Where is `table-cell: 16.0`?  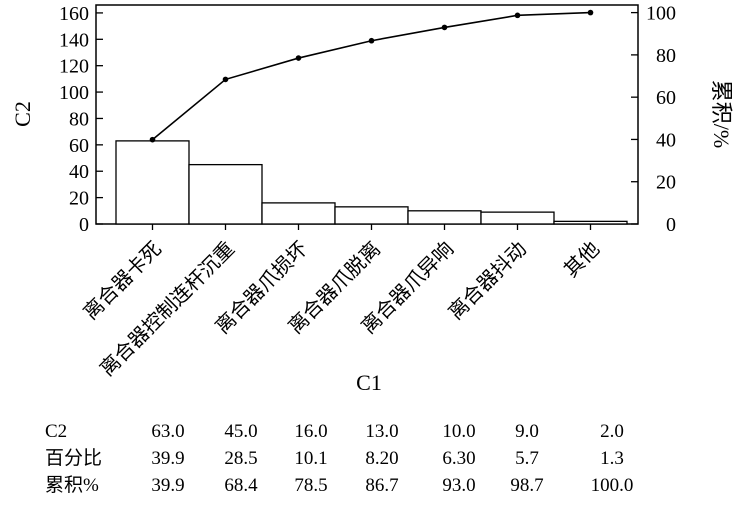 table-cell: 16.0 is located at coordinates (310, 431).